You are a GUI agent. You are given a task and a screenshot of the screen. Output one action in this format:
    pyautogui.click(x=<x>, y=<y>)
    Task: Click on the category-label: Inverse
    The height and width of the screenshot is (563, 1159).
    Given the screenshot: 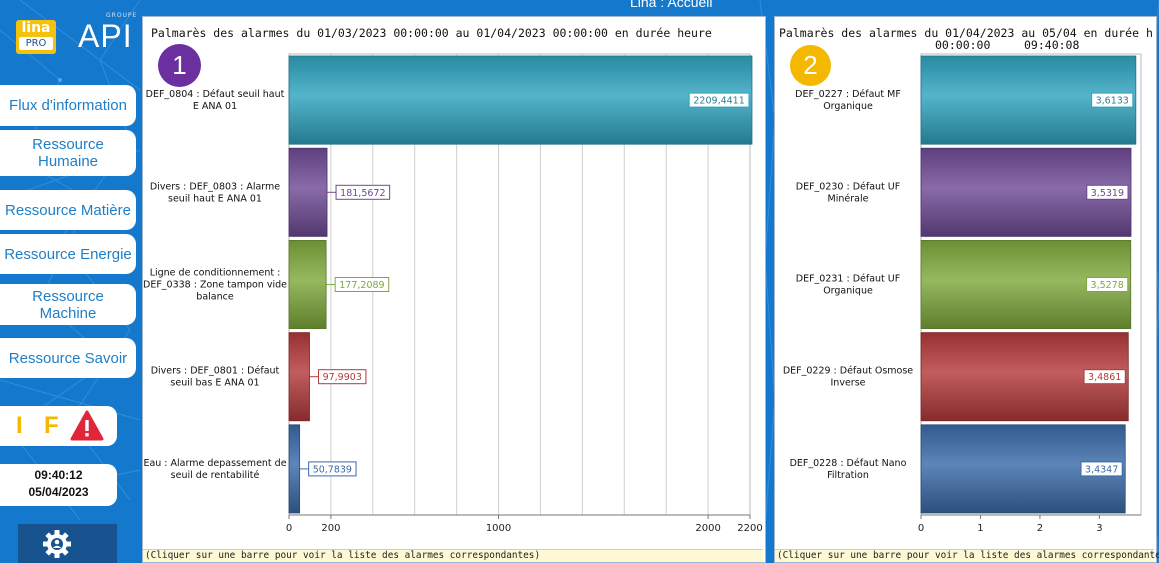 What is the action you would take?
    pyautogui.click(x=848, y=383)
    